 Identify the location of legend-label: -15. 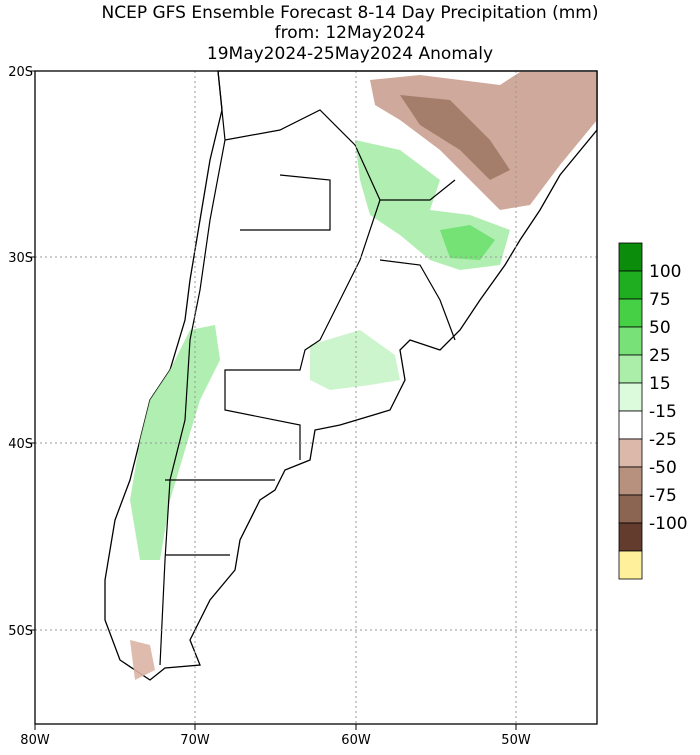
(663, 412).